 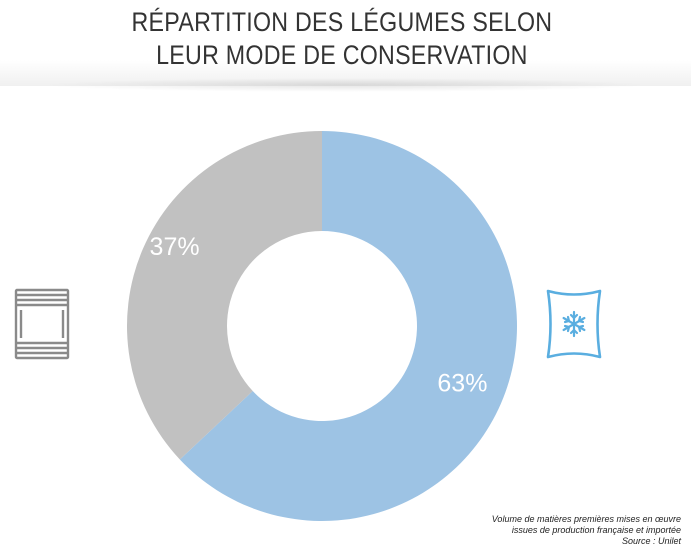 What do you see at coordinates (42, 324) in the screenshot?
I see `canned-tin-icon` at bounding box center [42, 324].